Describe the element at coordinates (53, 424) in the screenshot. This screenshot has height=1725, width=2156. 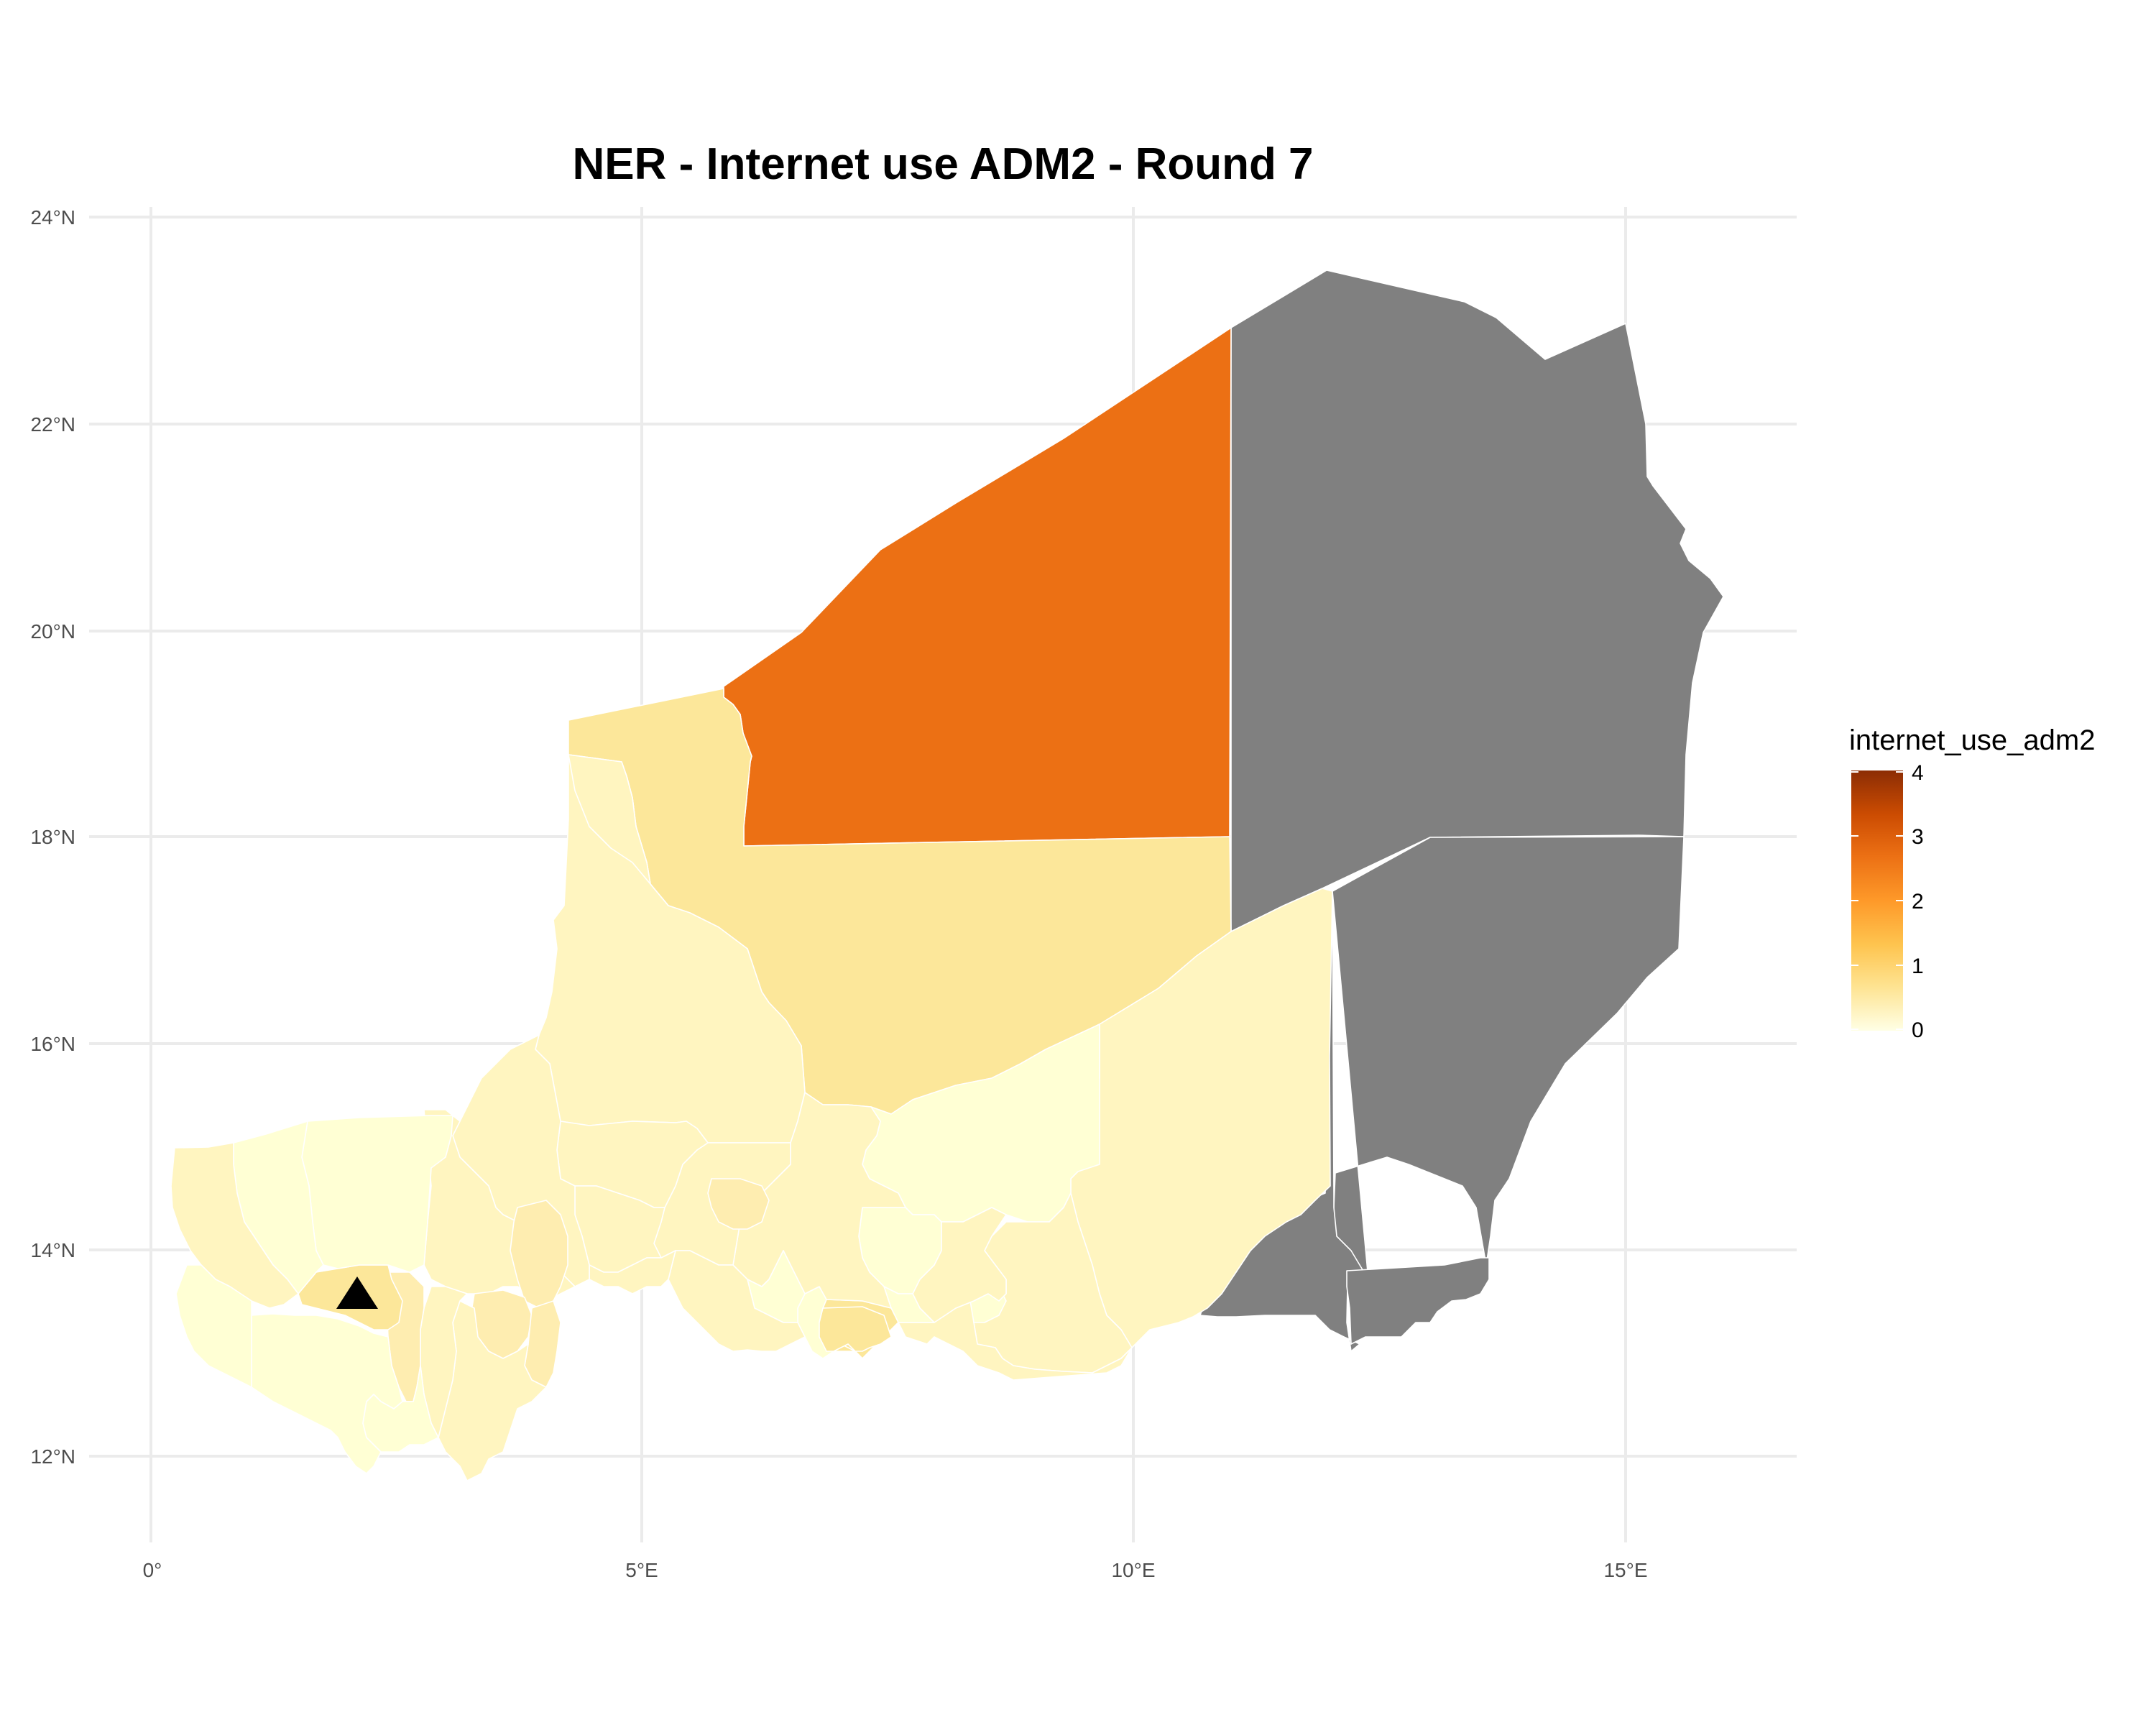
I see `y-tick-label: 22°N` at that location.